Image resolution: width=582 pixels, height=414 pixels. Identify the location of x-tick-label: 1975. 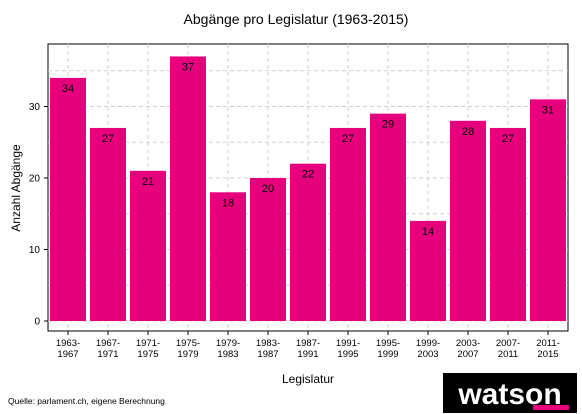
(147, 354).